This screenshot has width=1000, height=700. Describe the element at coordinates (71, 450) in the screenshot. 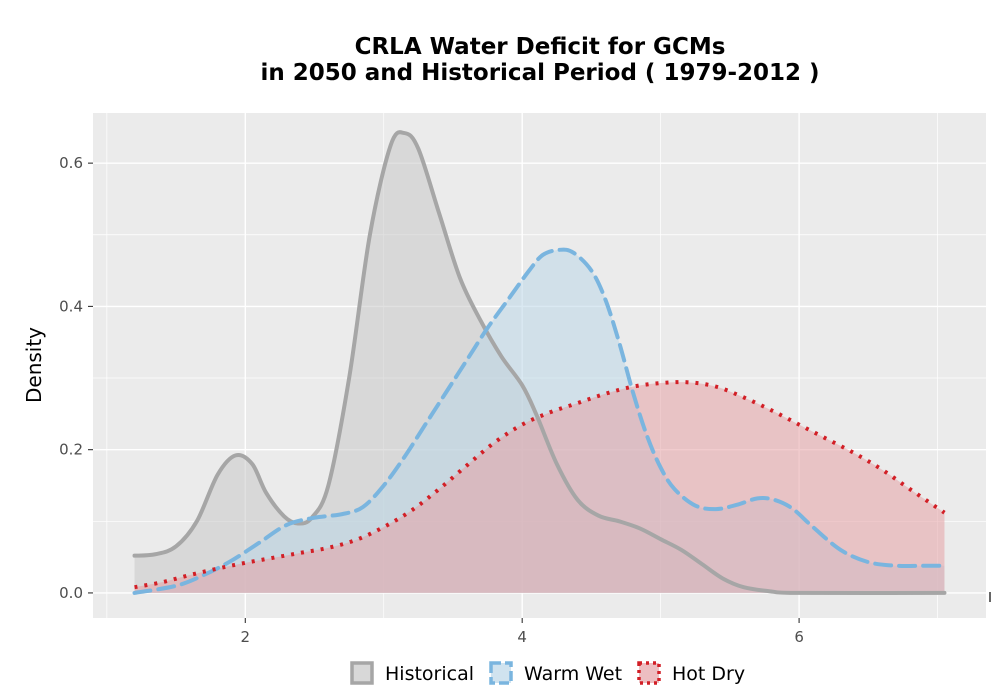

I see `y-tick-label: 0.2` at that location.